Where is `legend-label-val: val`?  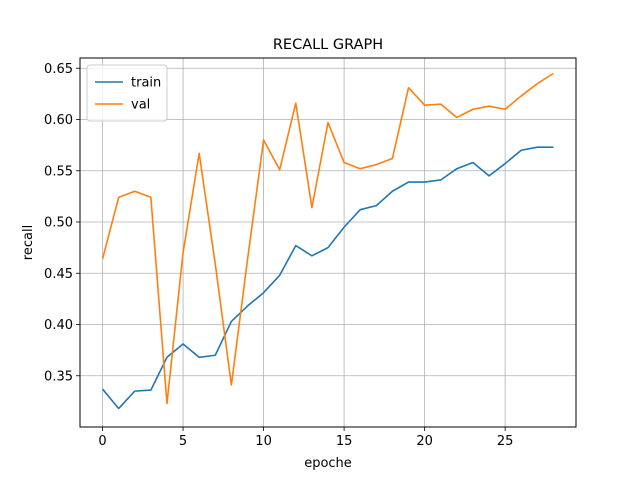 legend-label-val: val is located at coordinates (140, 105).